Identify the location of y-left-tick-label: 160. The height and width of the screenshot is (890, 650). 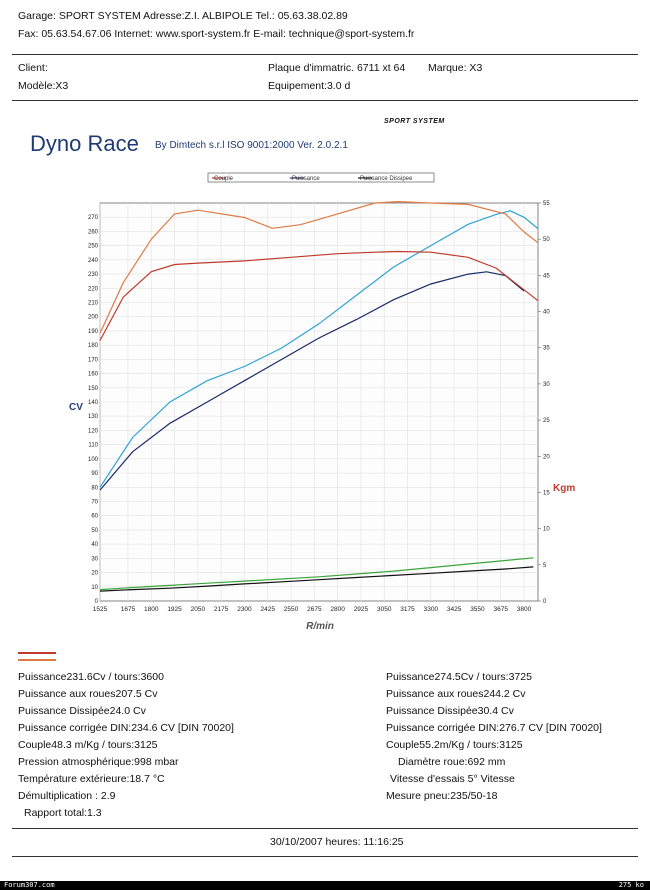
(93, 375).